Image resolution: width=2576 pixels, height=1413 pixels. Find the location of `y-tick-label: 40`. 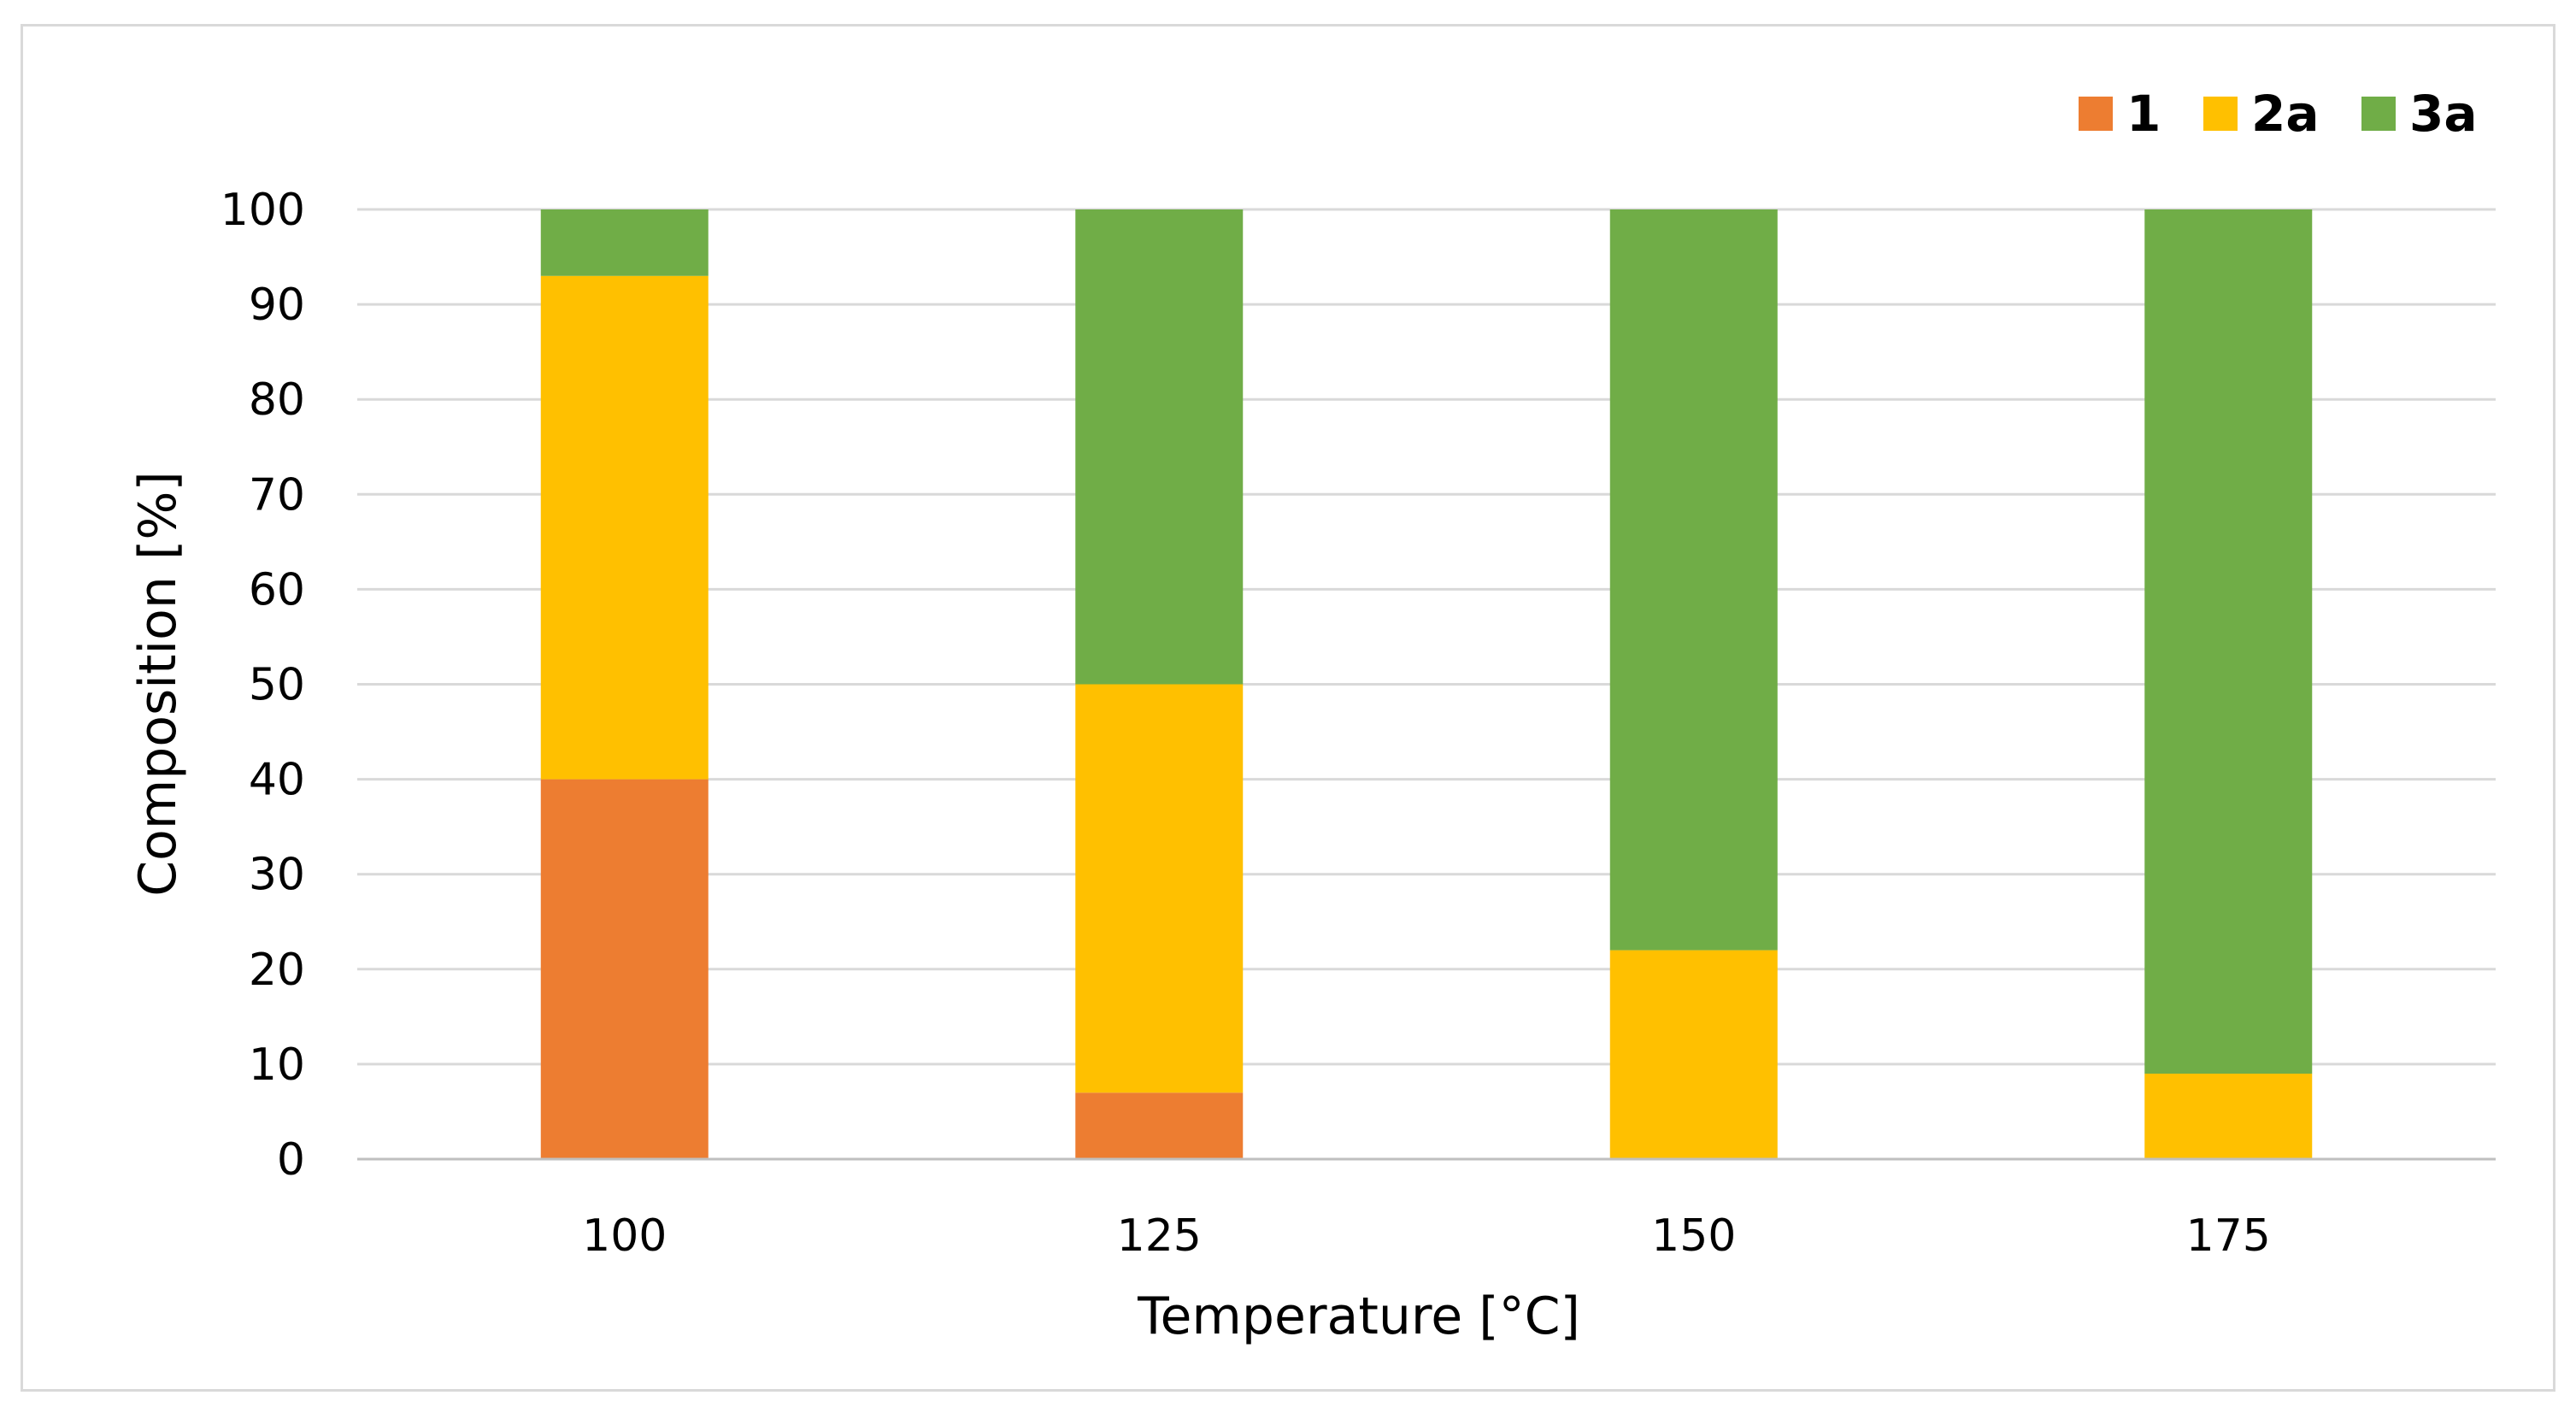

y-tick-label: 40 is located at coordinates (277, 780).